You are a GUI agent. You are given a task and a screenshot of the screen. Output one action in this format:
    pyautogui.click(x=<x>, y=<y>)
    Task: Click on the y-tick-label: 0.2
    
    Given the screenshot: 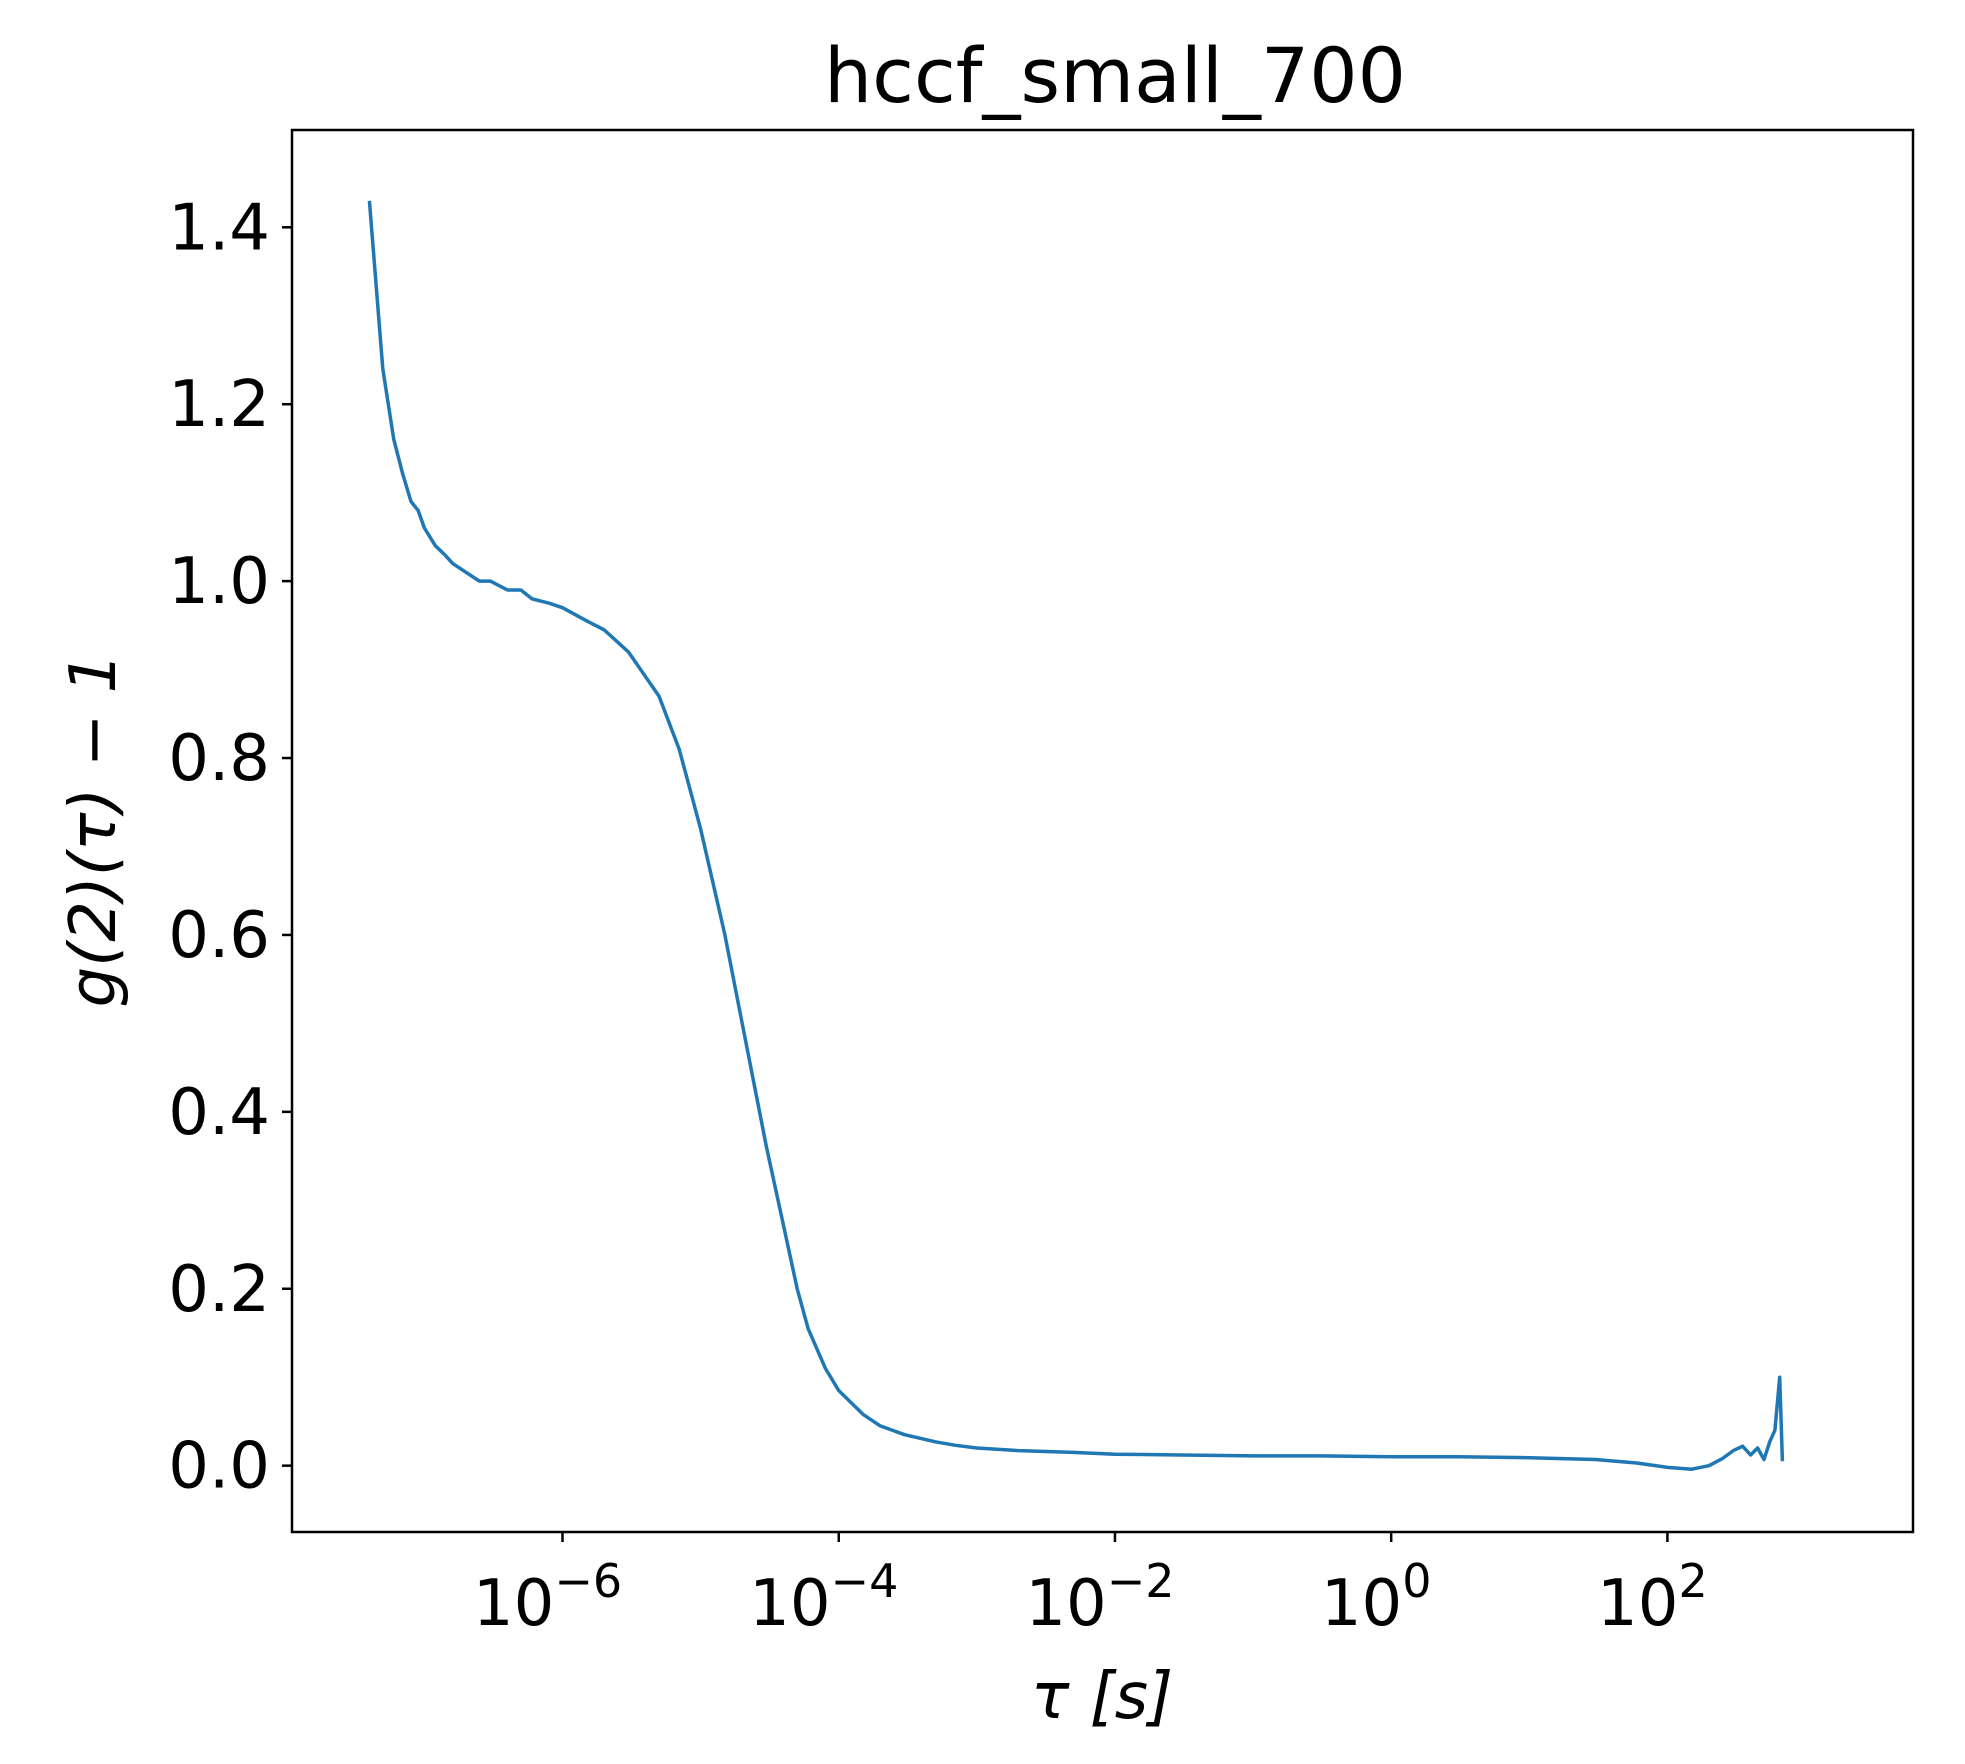 What is the action you would take?
    pyautogui.click(x=219, y=1290)
    